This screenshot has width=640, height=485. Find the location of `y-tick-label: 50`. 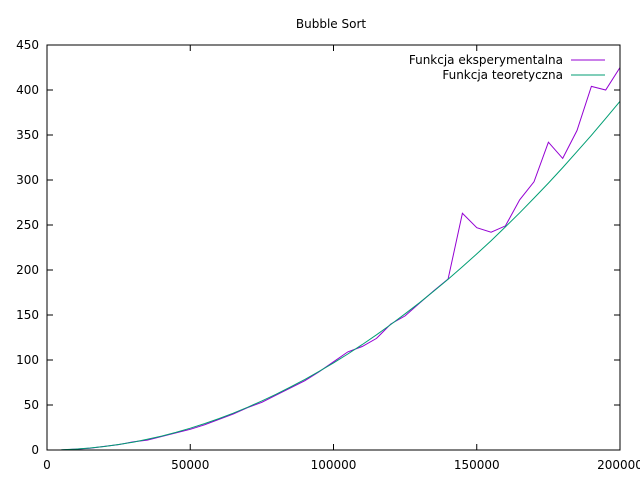

y-tick-label: 50 is located at coordinates (31, 405).